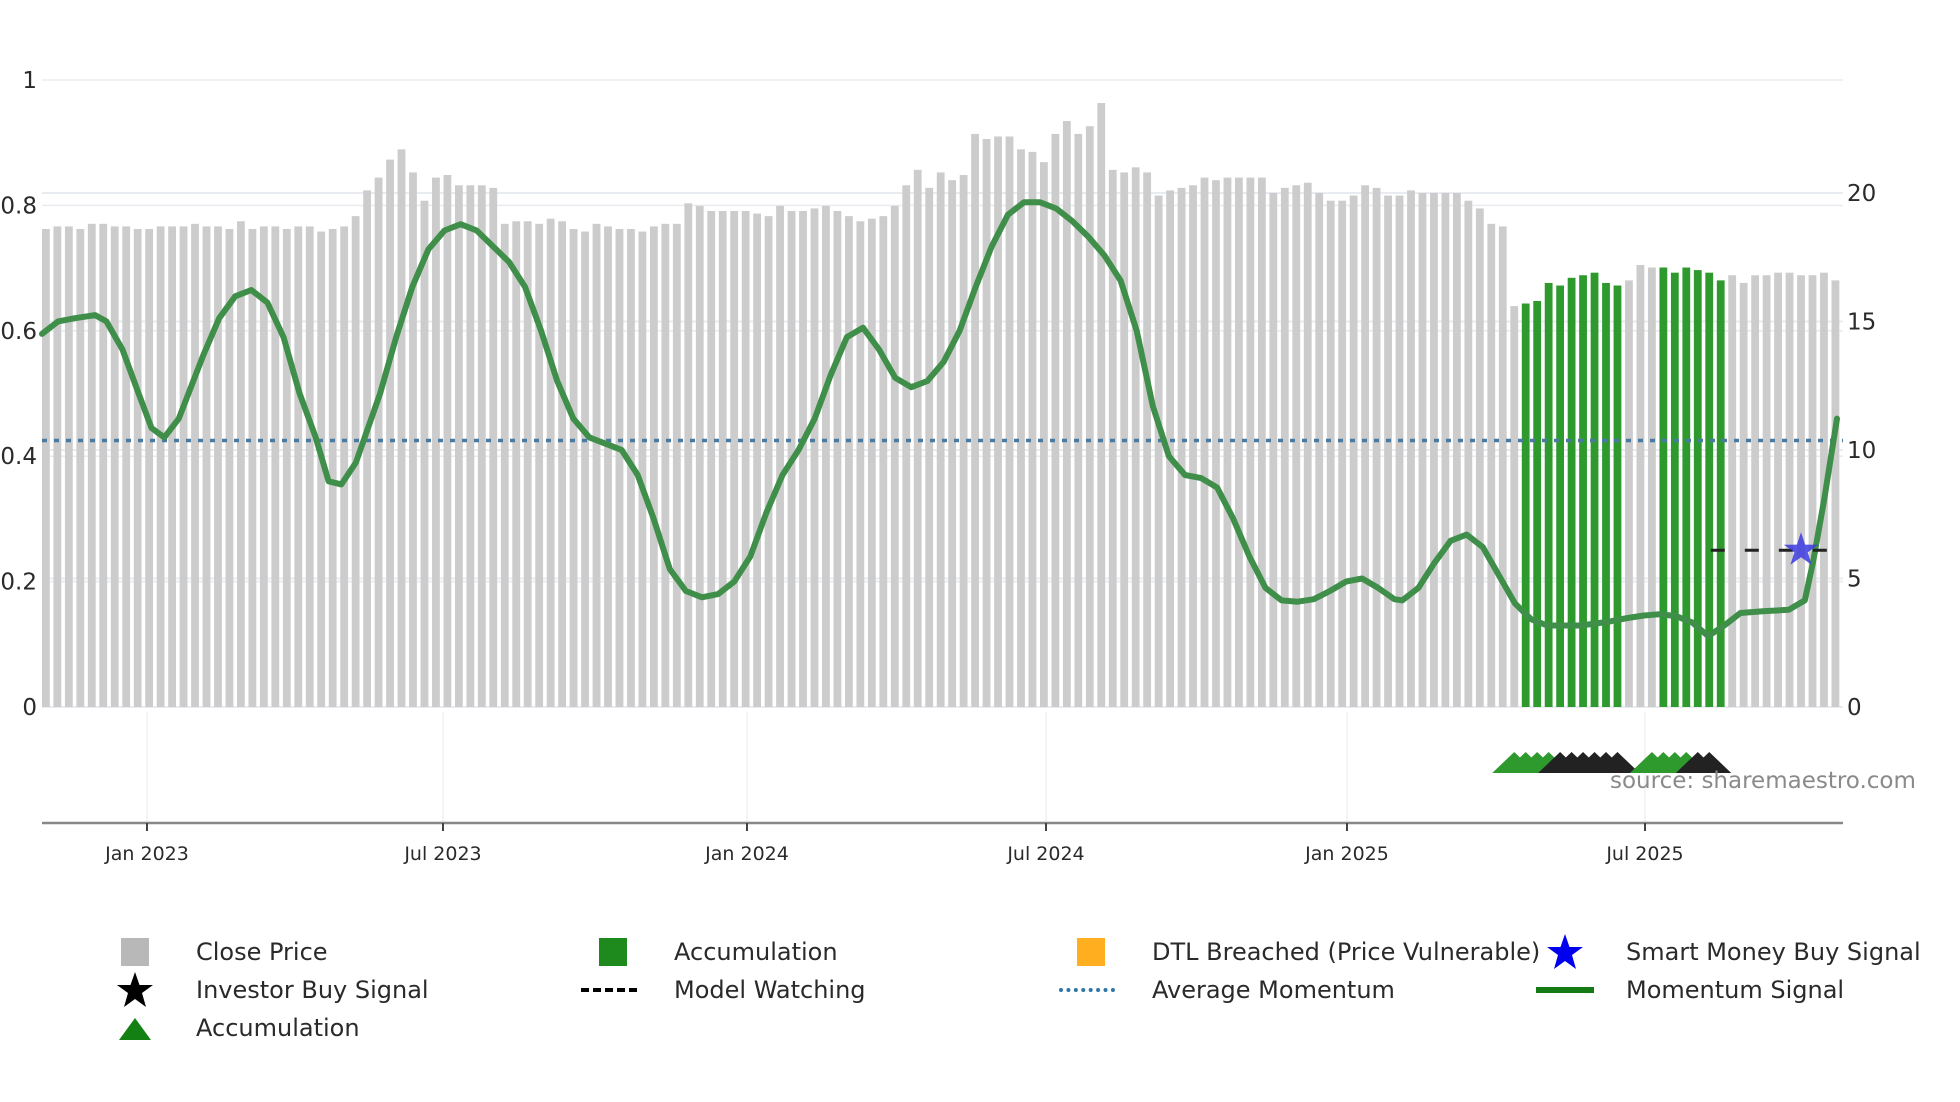 This screenshot has width=1960, height=1102. I want to click on dtl-breached-swatch-icon, so click(1091, 952).